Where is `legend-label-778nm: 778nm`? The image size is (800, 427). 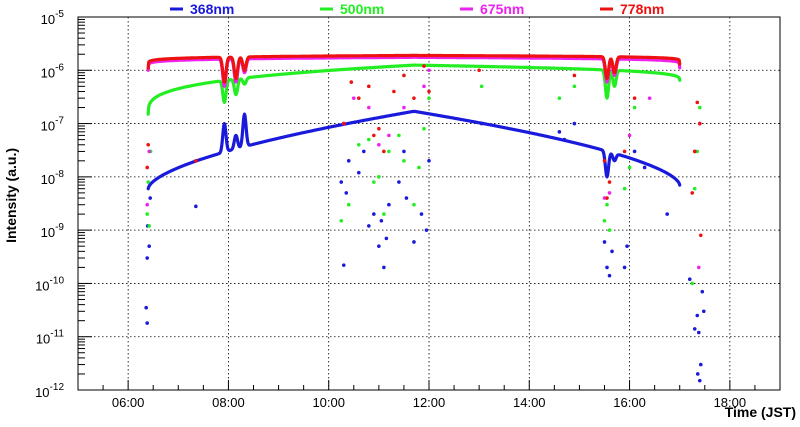 legend-label-778nm: 778nm is located at coordinates (642, 9).